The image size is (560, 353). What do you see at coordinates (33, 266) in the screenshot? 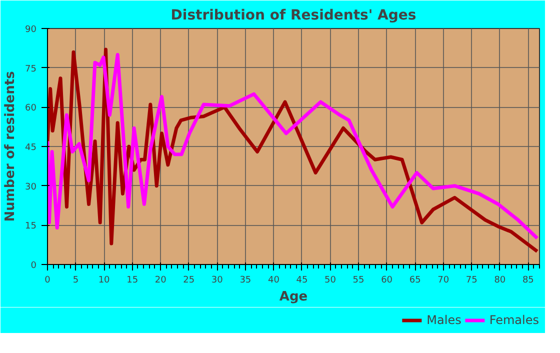
I see `y-tick-label: 0` at bounding box center [33, 266].